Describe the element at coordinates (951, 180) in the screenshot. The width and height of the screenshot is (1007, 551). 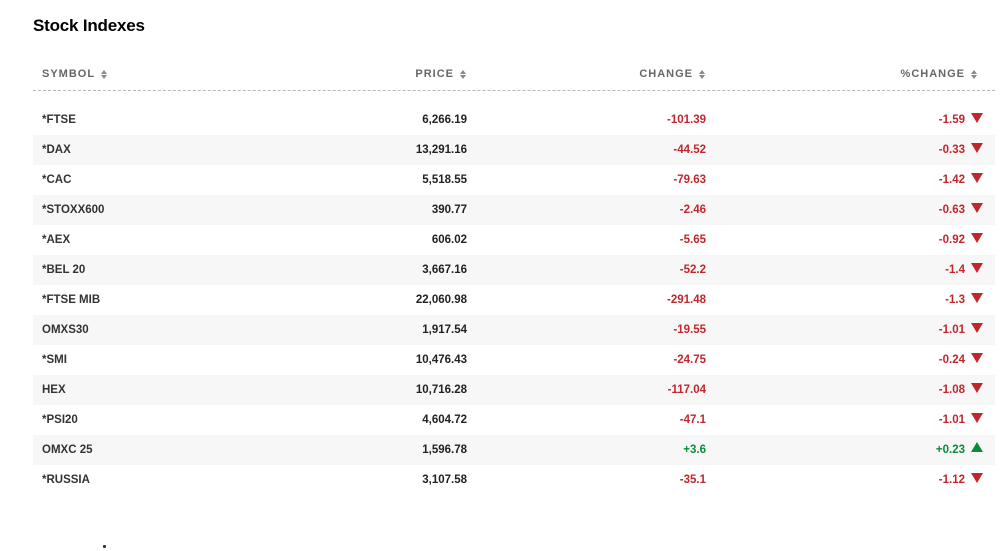
I see `pct-change-cell: -1.42` at that location.